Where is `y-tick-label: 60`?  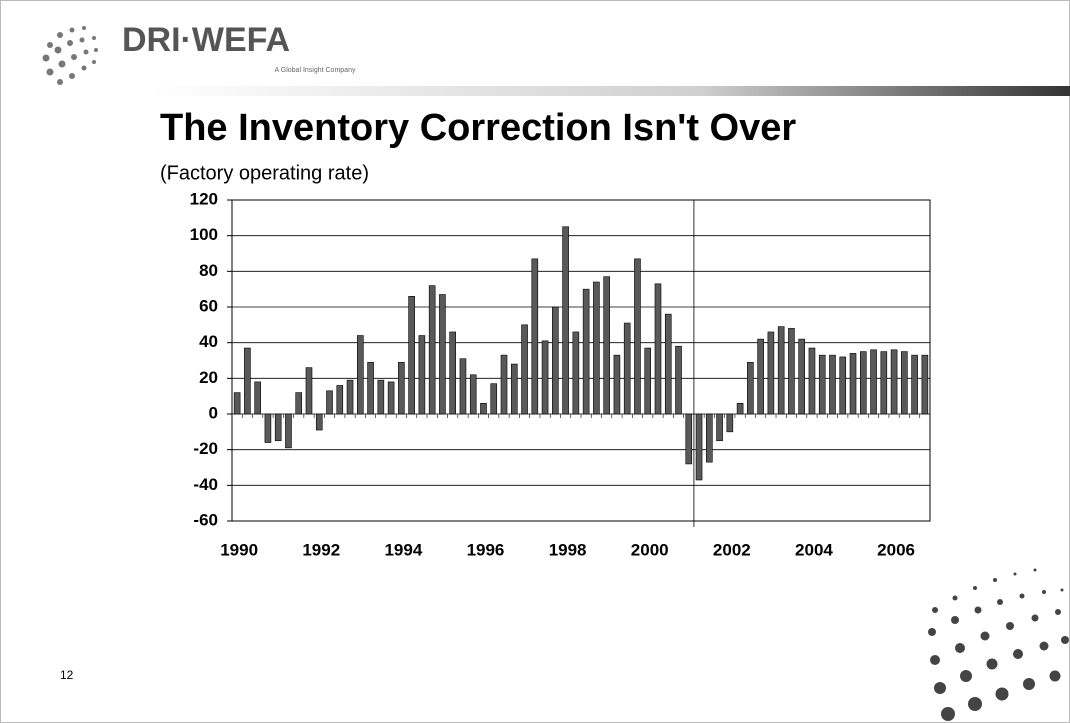
y-tick-label: 60 is located at coordinates (208, 305).